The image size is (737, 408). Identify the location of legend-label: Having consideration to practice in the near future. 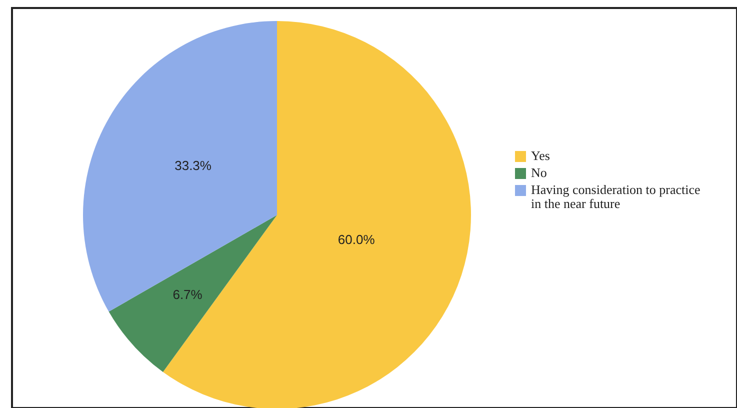
(616, 196).